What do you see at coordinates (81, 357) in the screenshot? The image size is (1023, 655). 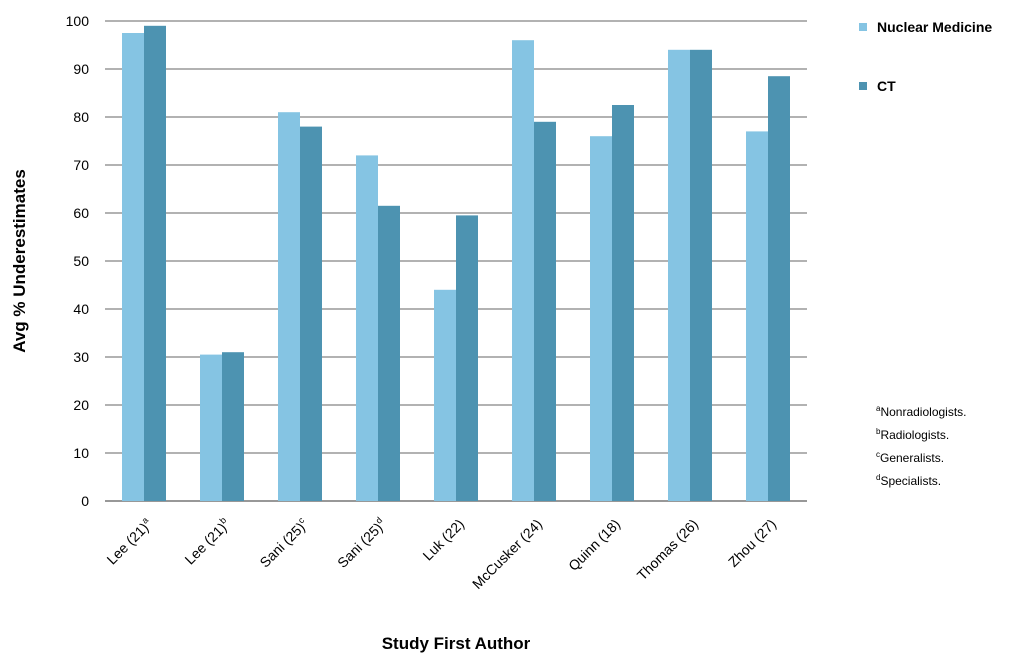 I see `y-tick-label: 30` at bounding box center [81, 357].